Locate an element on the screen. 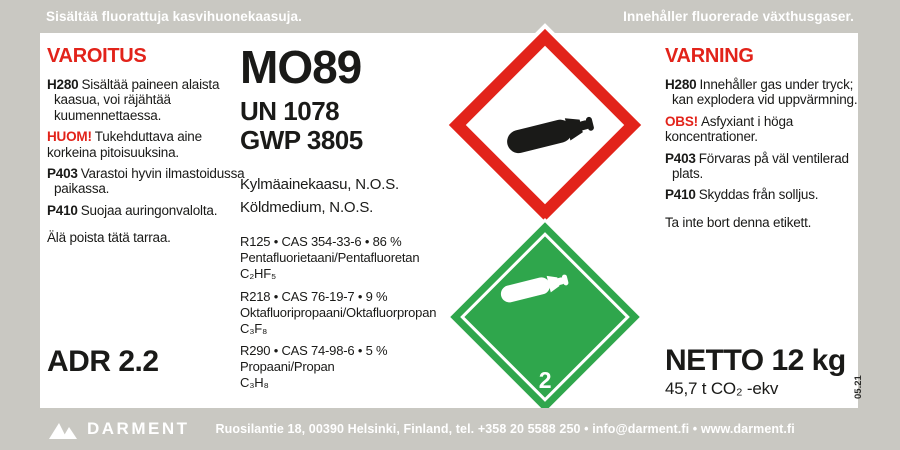 The width and height of the screenshot is (900, 450). component-name: Pentafluorietaani/Pentafluoretan is located at coordinates (330, 258).